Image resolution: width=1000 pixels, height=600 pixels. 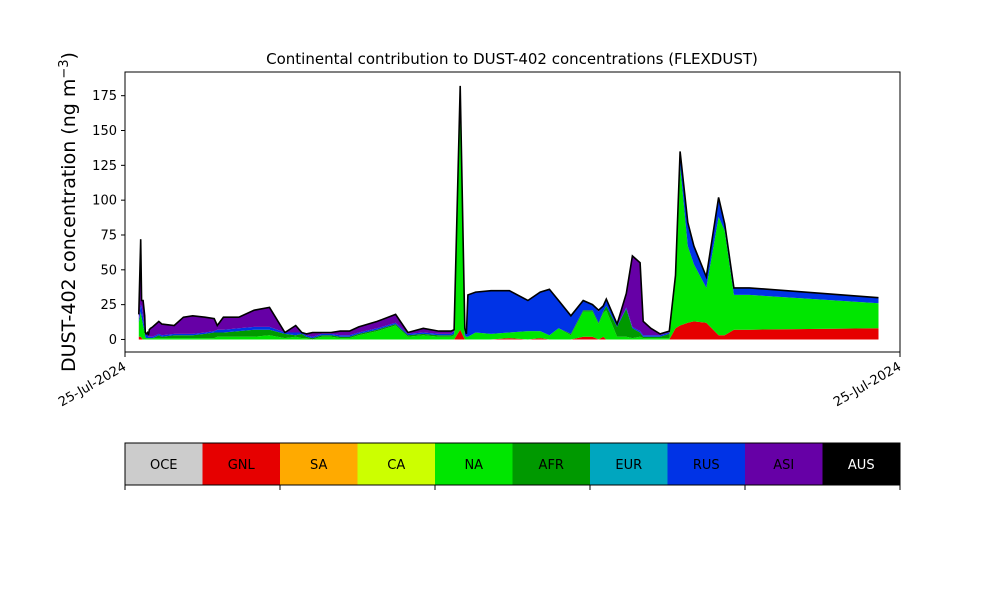 I want to click on area-series-gnl, so click(x=508, y=330).